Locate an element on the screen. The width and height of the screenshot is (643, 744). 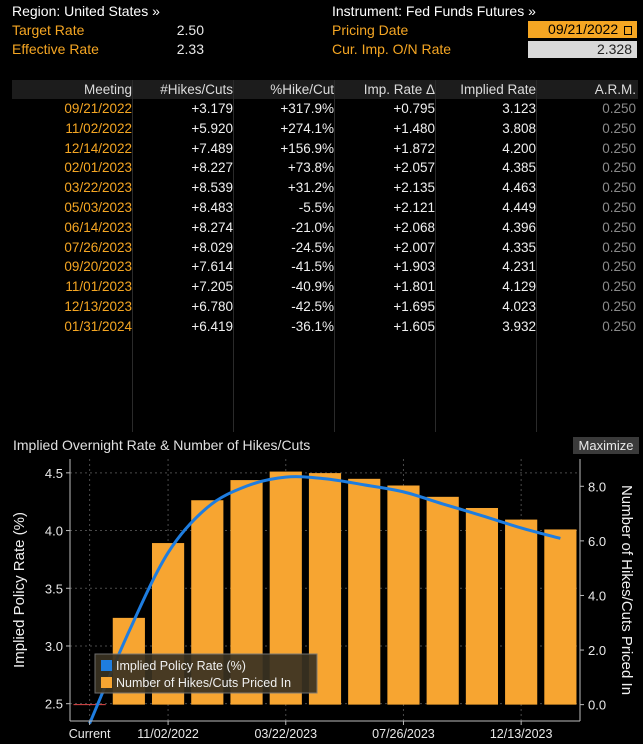
x-tick-label: 11/02/2022 is located at coordinates (168, 734).